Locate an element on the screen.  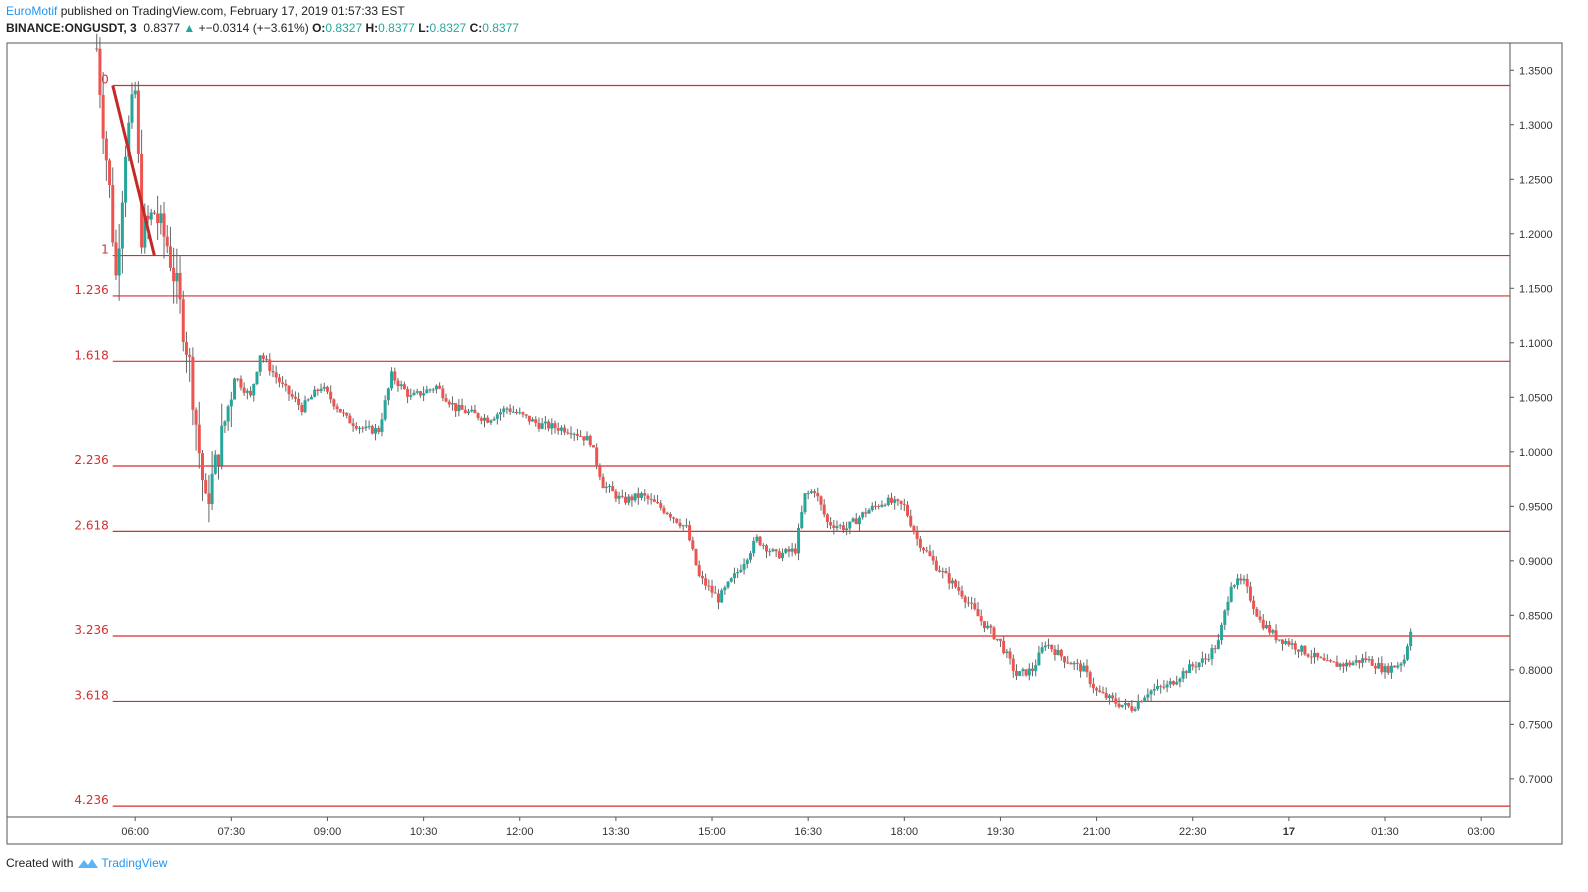
y-tick-label: 0.9000 is located at coordinates (1536, 562).